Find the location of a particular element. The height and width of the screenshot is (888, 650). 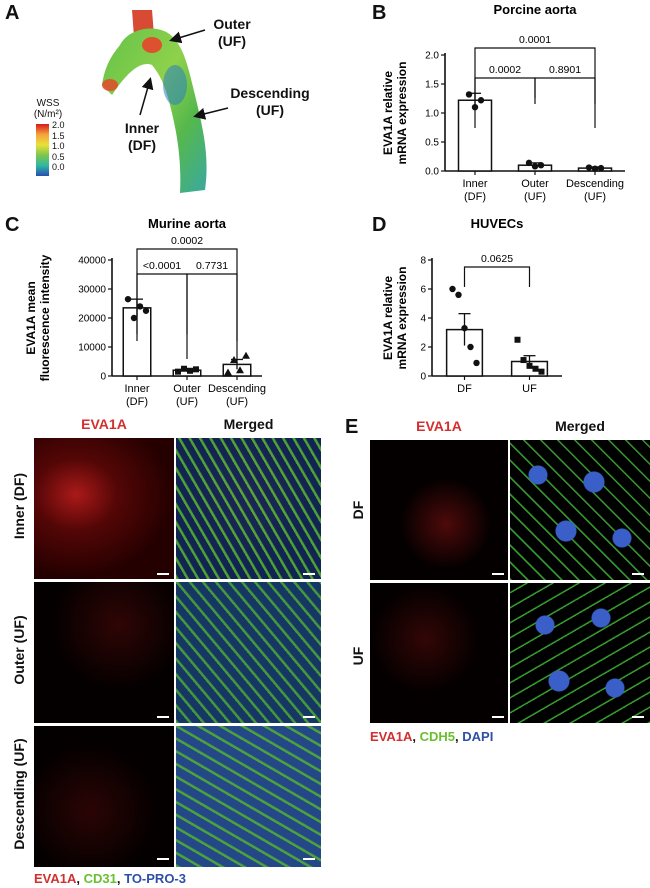

panel-c-row-descending: Descending (UF) is located at coordinates (19, 794).